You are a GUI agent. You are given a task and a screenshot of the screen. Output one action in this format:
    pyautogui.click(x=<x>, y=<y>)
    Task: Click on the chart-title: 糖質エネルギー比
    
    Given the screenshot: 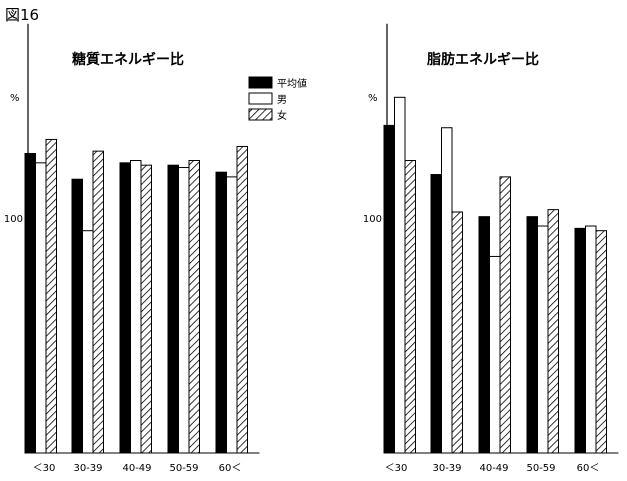 What is the action you would take?
    pyautogui.click(x=128, y=59)
    